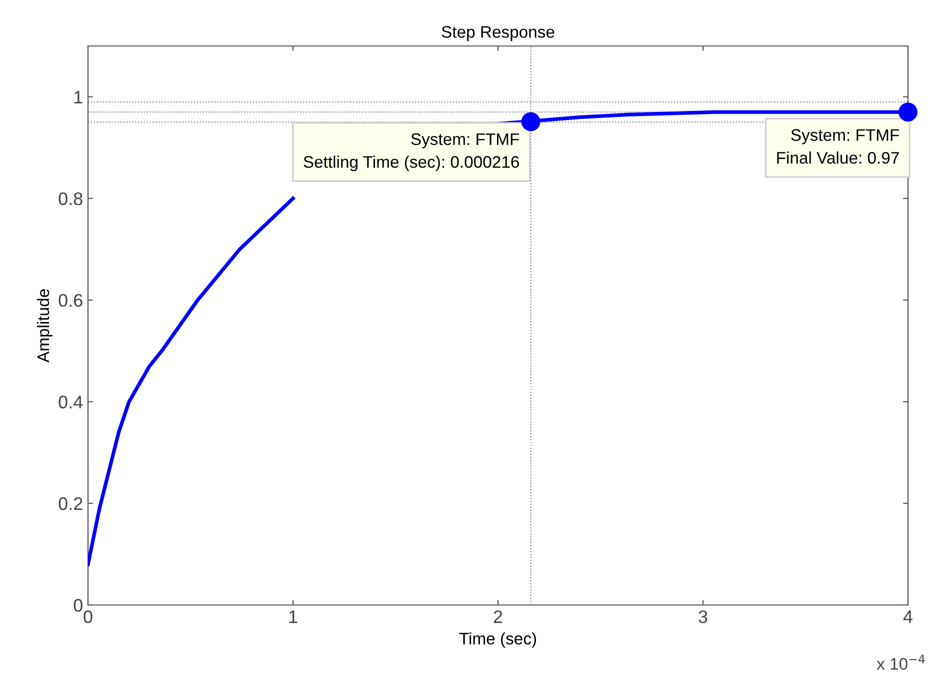  Describe the element at coordinates (293, 616) in the screenshot. I see `x-tick-label: 1` at that location.